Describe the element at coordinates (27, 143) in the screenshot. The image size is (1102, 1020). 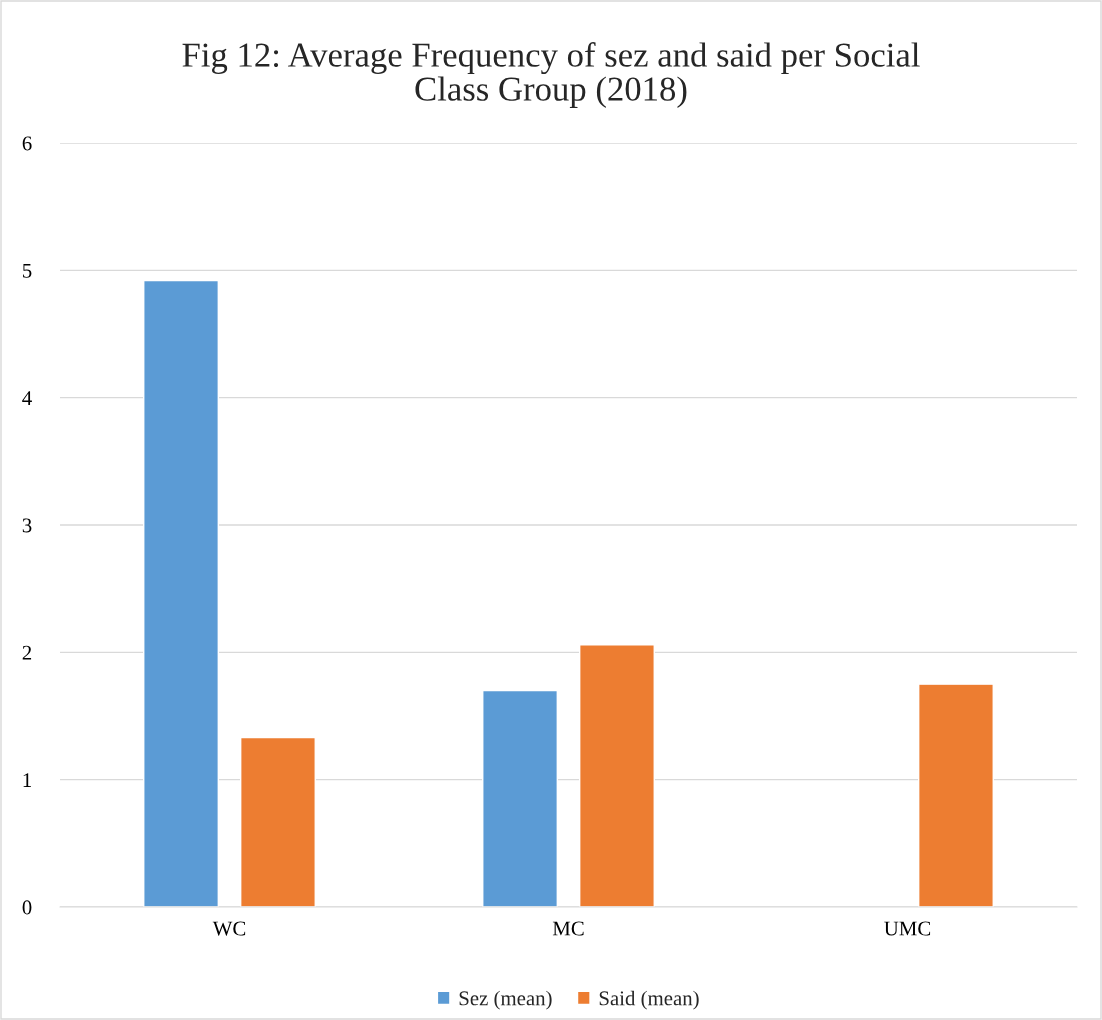
I see `y-tick-label: 6` at that location.